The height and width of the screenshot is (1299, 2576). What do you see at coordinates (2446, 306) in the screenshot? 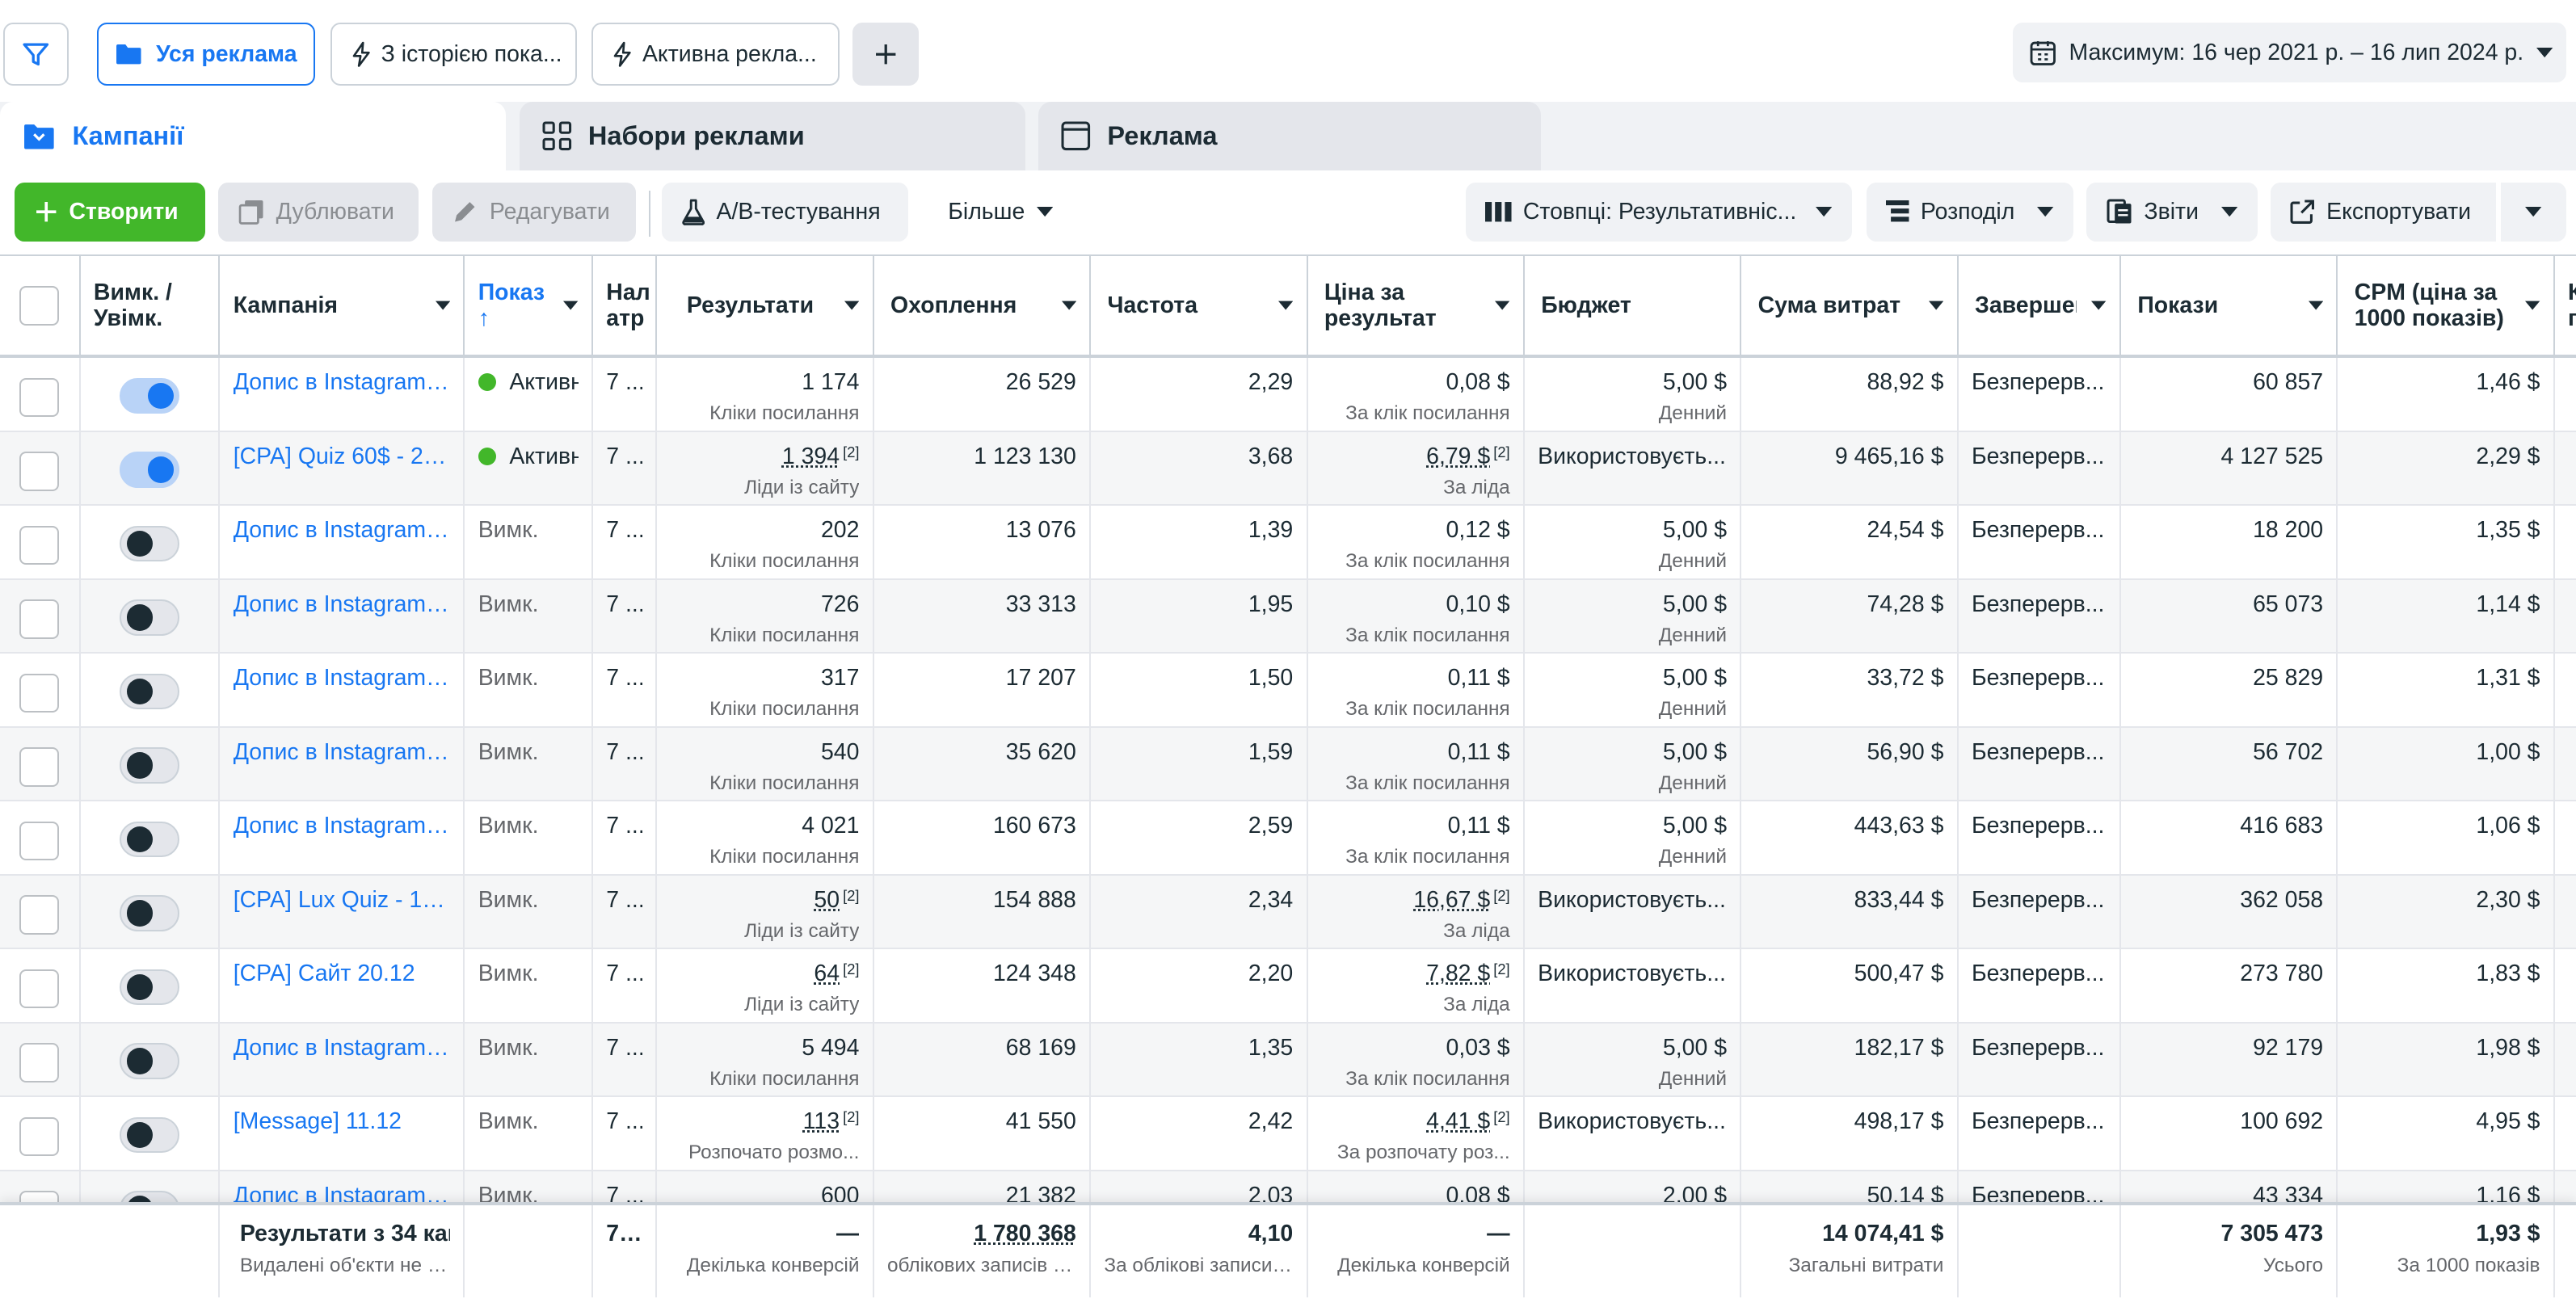
I see `col-cpm: CPM (ціна за 1000 показів)` at bounding box center [2446, 306].